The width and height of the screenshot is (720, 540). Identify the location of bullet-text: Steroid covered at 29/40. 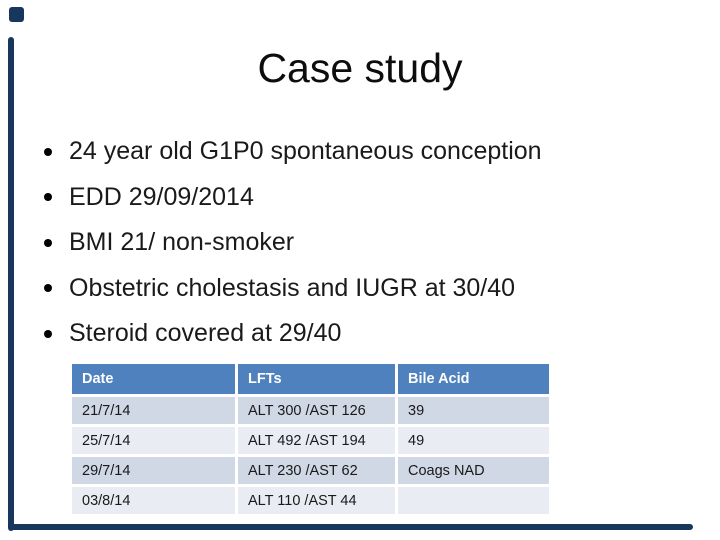
(205, 333).